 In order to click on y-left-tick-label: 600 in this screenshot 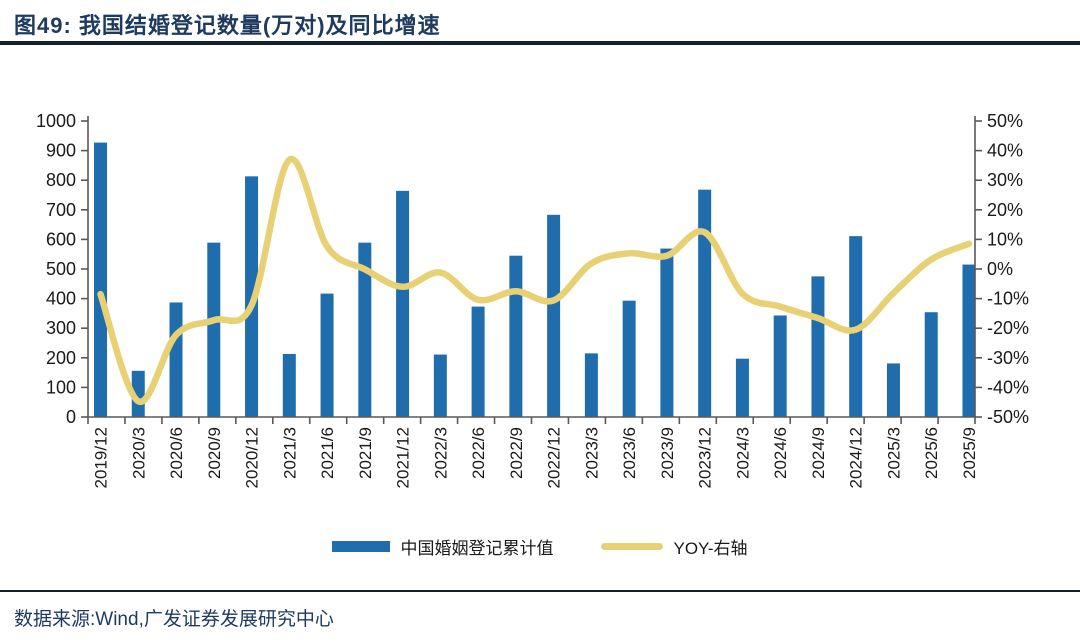, I will do `click(61, 239)`.